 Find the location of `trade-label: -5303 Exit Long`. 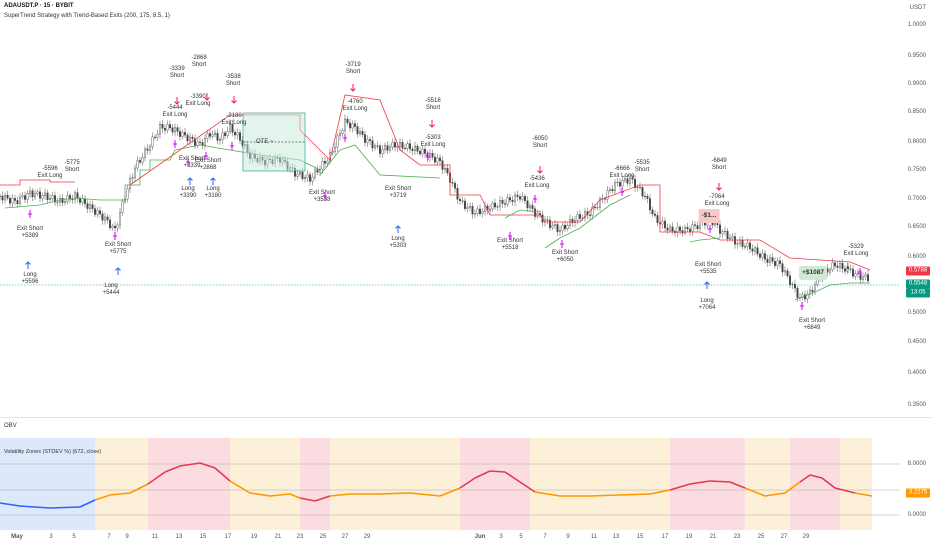

trade-label: -5303 Exit Long is located at coordinates (433, 141).